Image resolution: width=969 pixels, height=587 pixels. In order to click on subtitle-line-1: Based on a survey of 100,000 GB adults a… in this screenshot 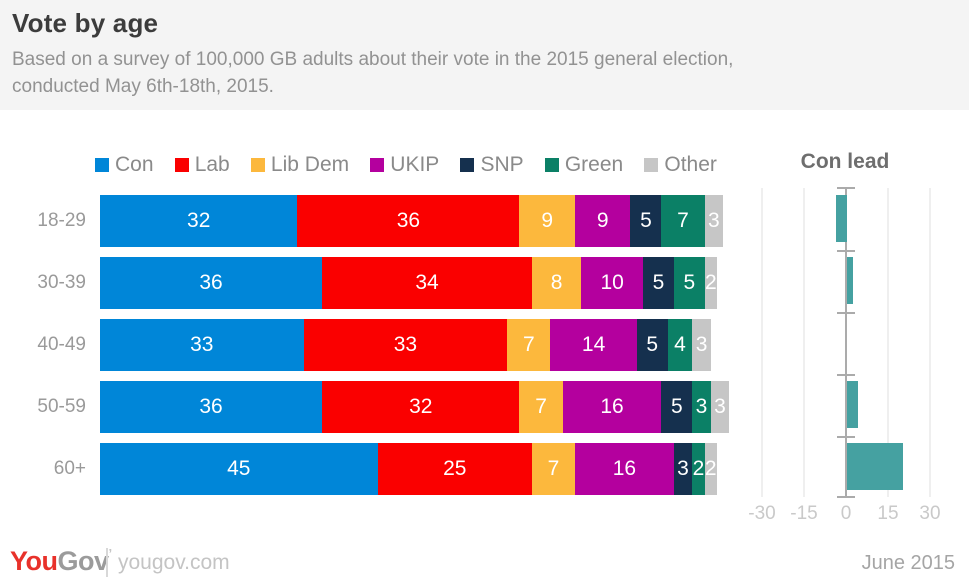, I will do `click(373, 59)`.